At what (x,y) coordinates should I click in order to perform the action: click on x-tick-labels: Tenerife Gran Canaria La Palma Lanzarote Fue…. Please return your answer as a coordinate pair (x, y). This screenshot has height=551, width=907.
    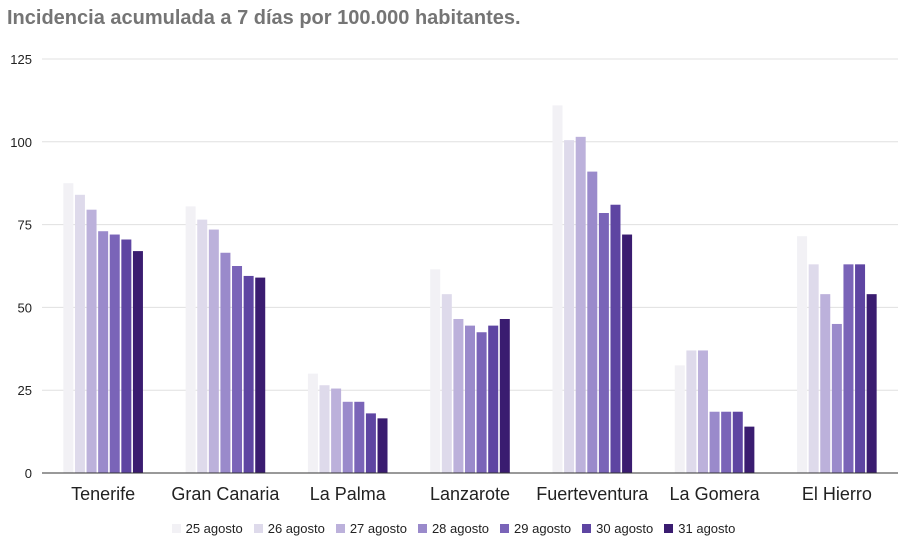
    Looking at the image, I should click on (471, 494).